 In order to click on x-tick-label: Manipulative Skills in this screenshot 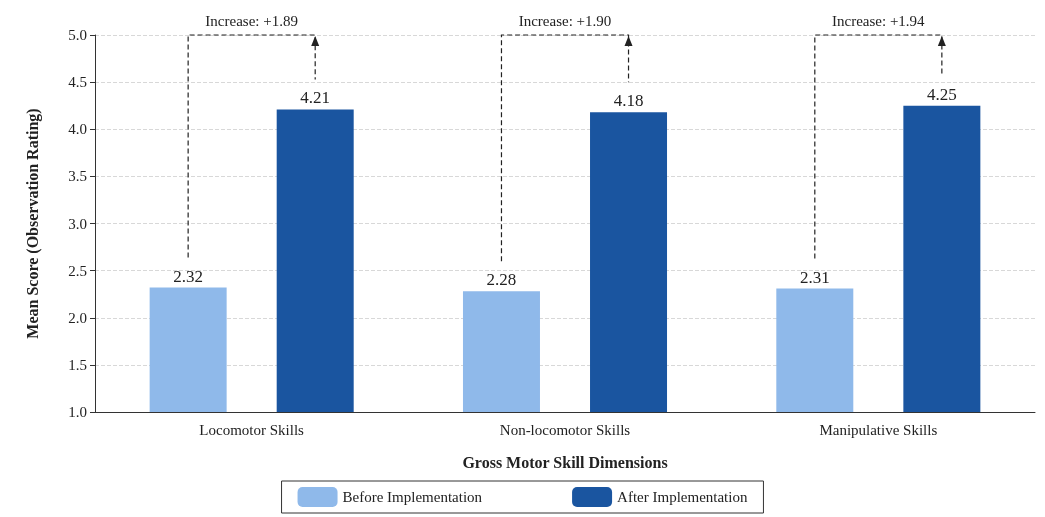, I will do `click(878, 429)`.